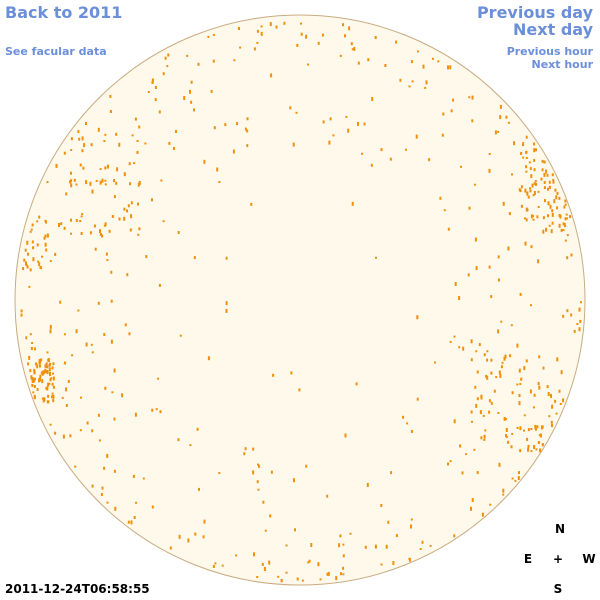 This screenshot has width=600, height=600. Describe the element at coordinates (562, 64) in the screenshot. I see `next-hour-link: Next hour` at that location.